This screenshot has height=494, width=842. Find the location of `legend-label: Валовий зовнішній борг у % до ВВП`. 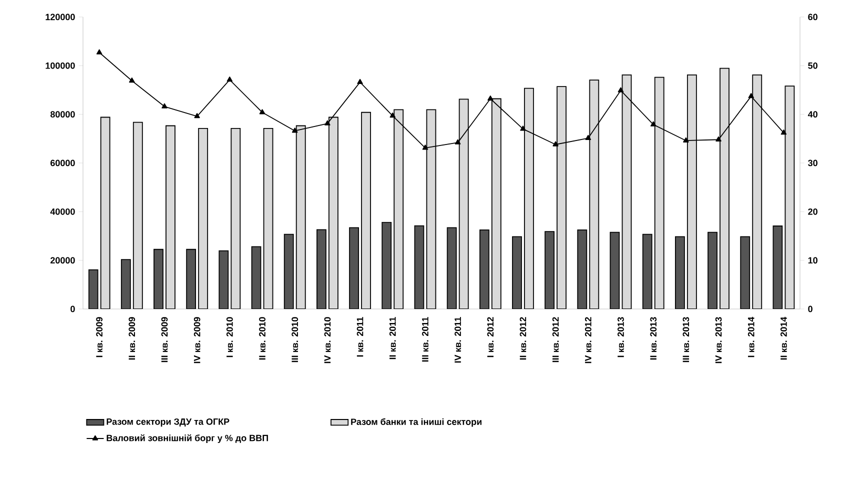

legend-label: Валовий зовнішній борг у % до ВВП is located at coordinates (187, 438).